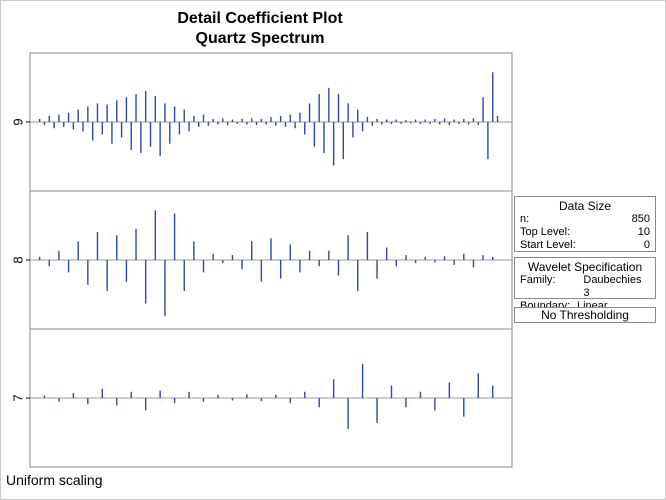 The height and width of the screenshot is (500, 666). I want to click on wavelet-spec-row-family: Family: Daubechies 3, so click(585, 287).